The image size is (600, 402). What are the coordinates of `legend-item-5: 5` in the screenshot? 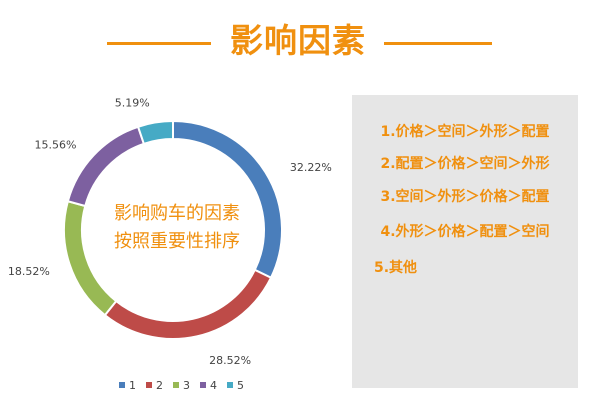 It's located at (235, 385).